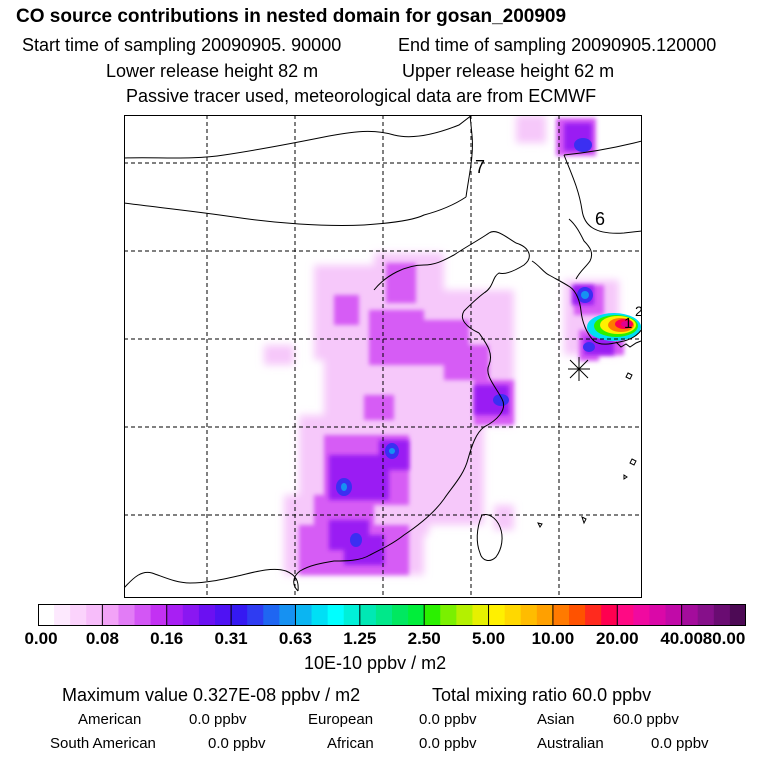 This screenshot has height=768, width=768. What do you see at coordinates (681, 638) in the screenshot?
I see `colorbar-tick-label: 40.00` at bounding box center [681, 638].